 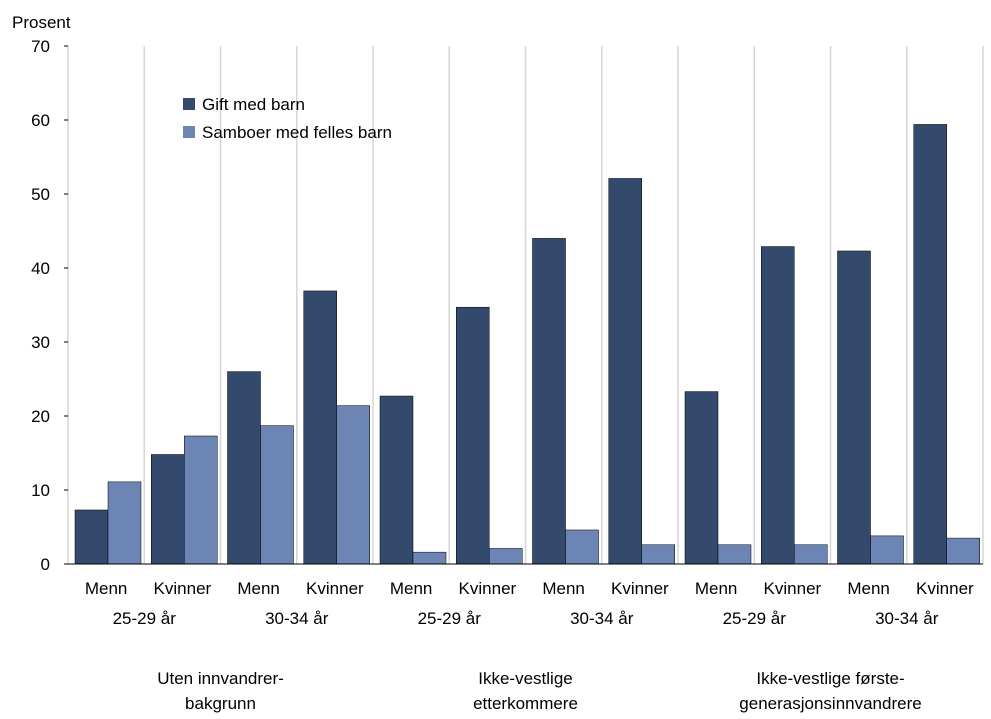 What do you see at coordinates (40, 268) in the screenshot?
I see `y-tick-label: 40` at bounding box center [40, 268].